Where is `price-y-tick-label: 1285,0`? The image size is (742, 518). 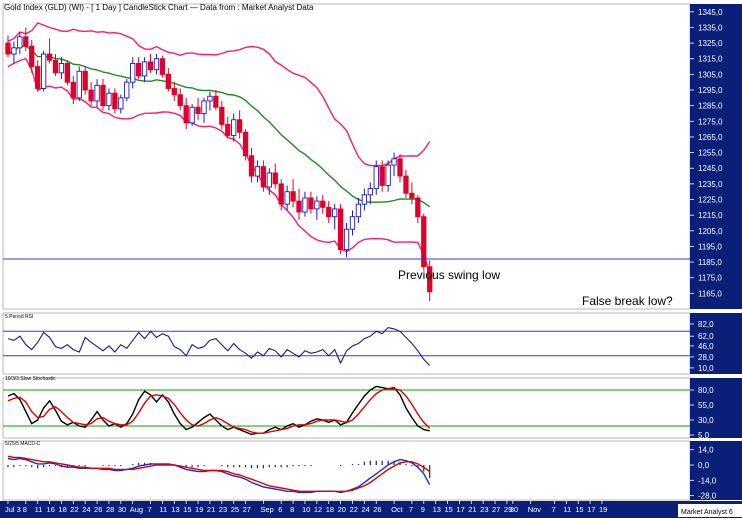
price-y-tick-label: 1285,0 is located at coordinates (710, 106).